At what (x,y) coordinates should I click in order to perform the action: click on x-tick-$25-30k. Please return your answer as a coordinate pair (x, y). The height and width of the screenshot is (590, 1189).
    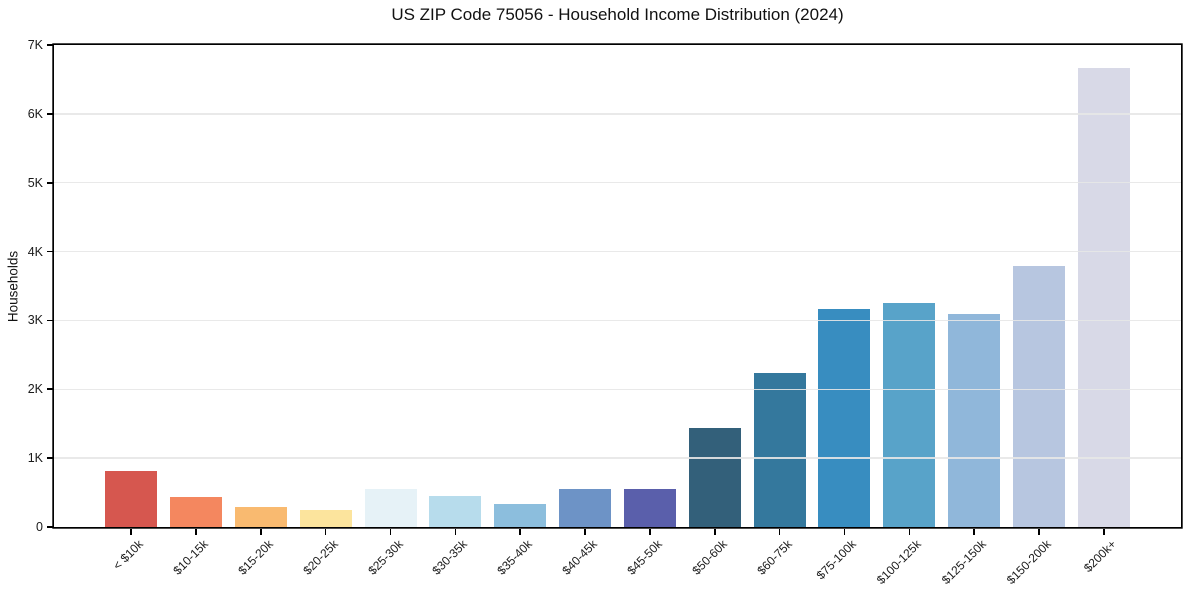
    Looking at the image, I should click on (390, 531).